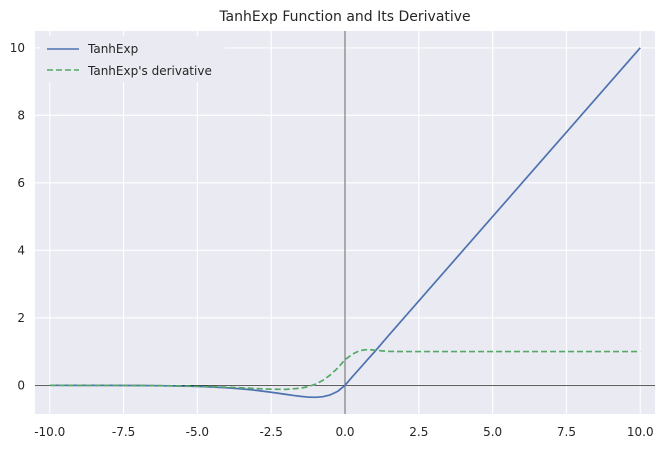 Image resolution: width=665 pixels, height=449 pixels. I want to click on x-tick-label: 5.0, so click(492, 432).